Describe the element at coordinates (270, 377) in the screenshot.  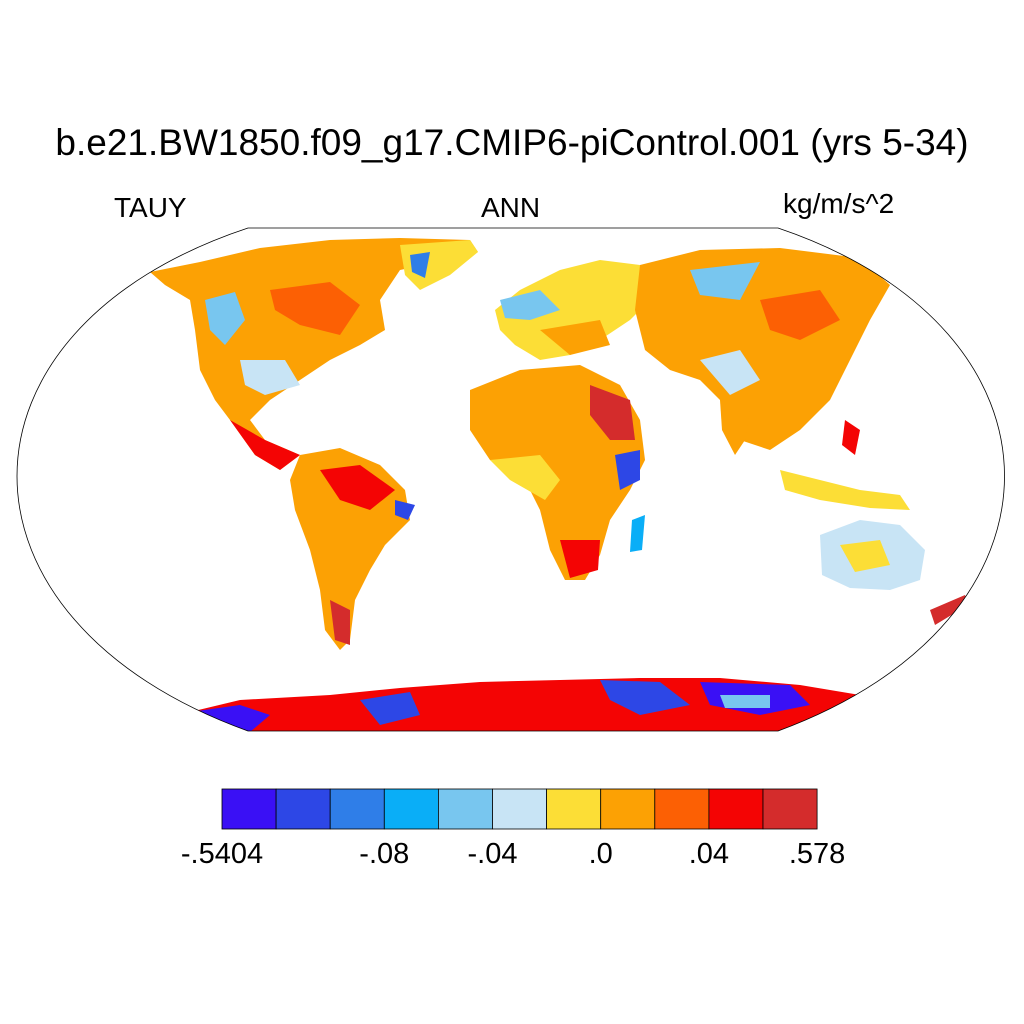
I see `land-na-lightblue` at that location.